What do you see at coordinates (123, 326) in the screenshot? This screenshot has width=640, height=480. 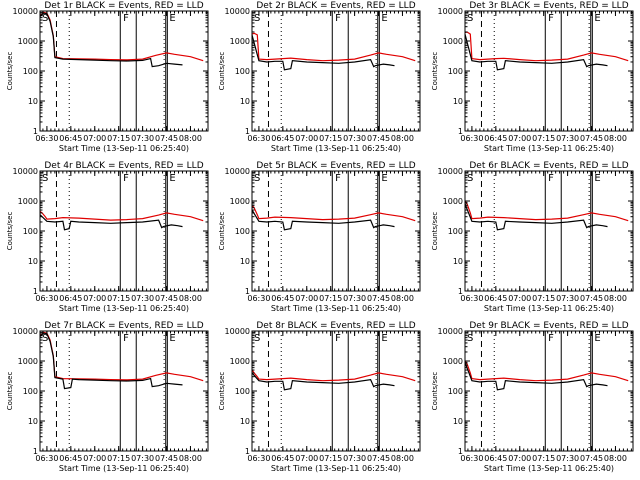 I see `panel-title: Det 7r BLACK = Events, RED = LLD` at bounding box center [123, 326].